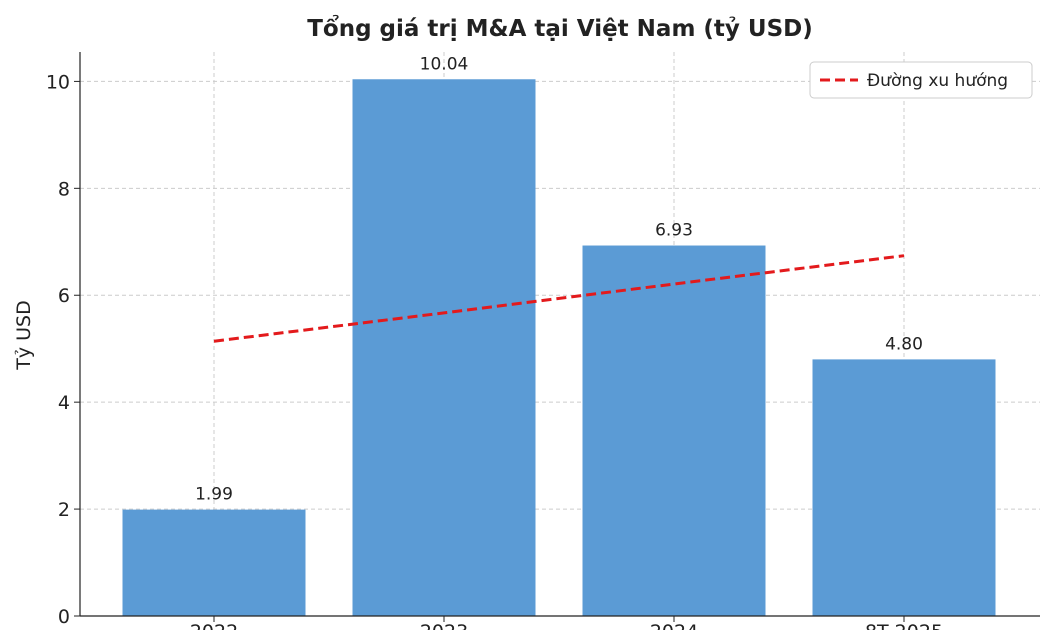  I want to click on x-tick-label: 2024, so click(674, 625).